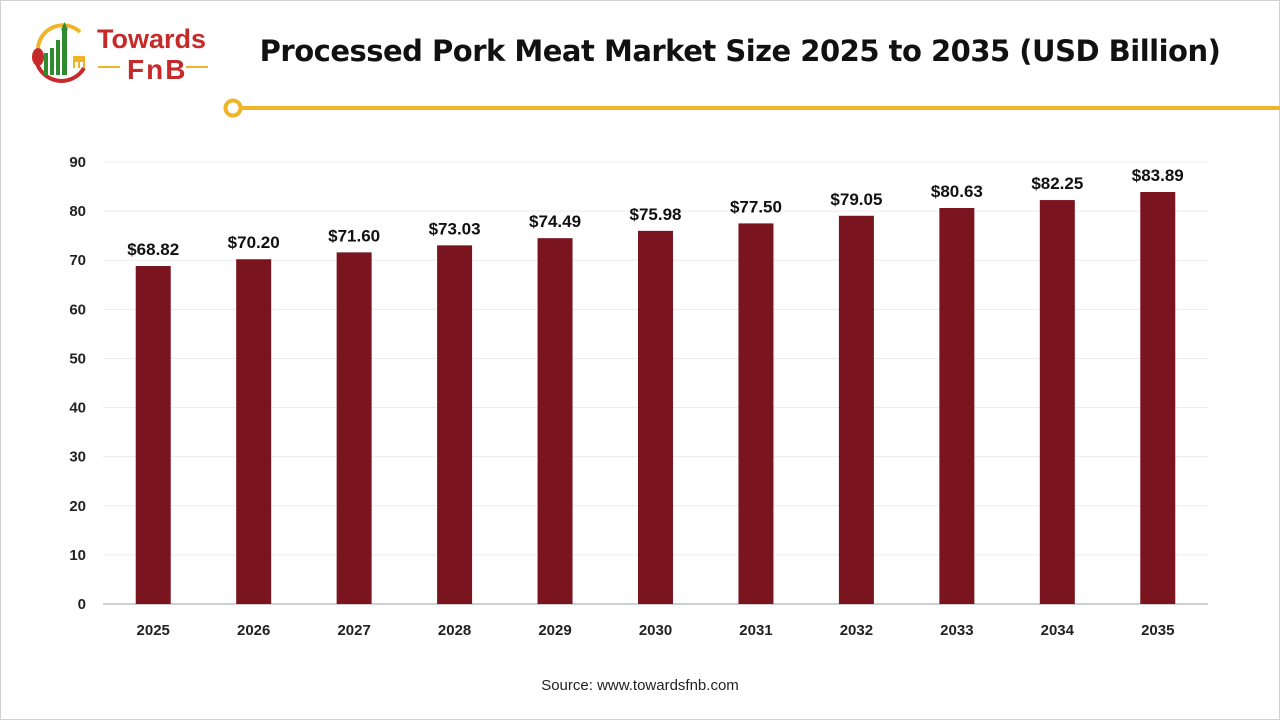  Describe the element at coordinates (77, 408) in the screenshot. I see `y-tick-label: 40` at that location.